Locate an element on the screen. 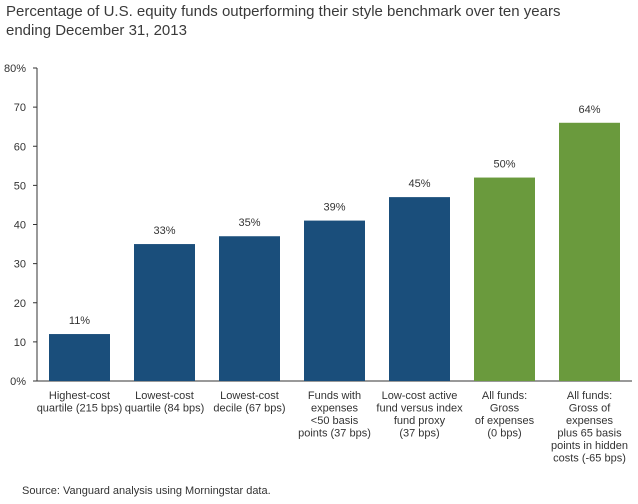 The width and height of the screenshot is (638, 504). y-tick-label: 60 is located at coordinates (20, 147).